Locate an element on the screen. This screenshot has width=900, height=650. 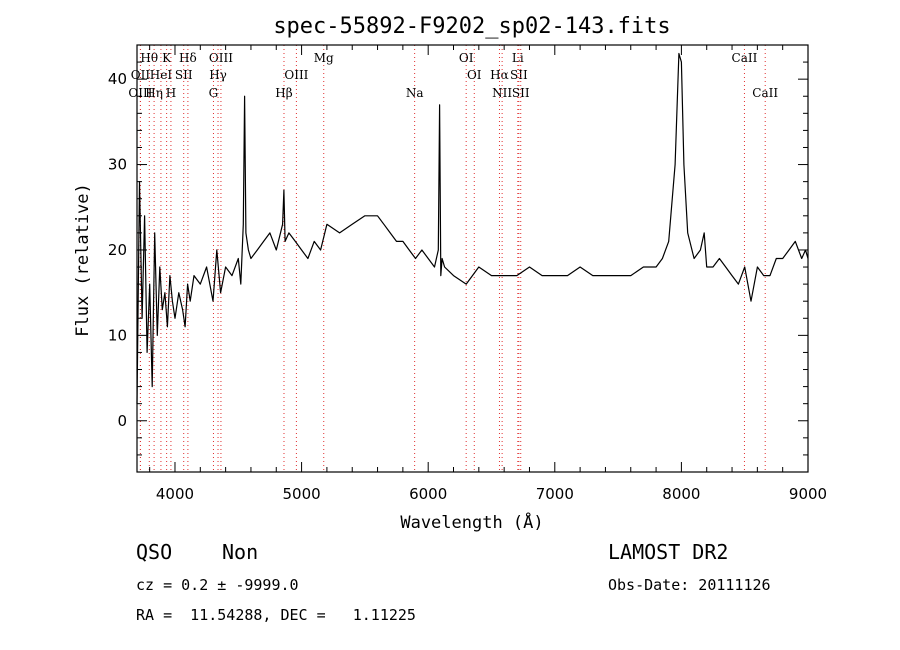
x-tick-label-2: 6000 is located at coordinates (428, 494).